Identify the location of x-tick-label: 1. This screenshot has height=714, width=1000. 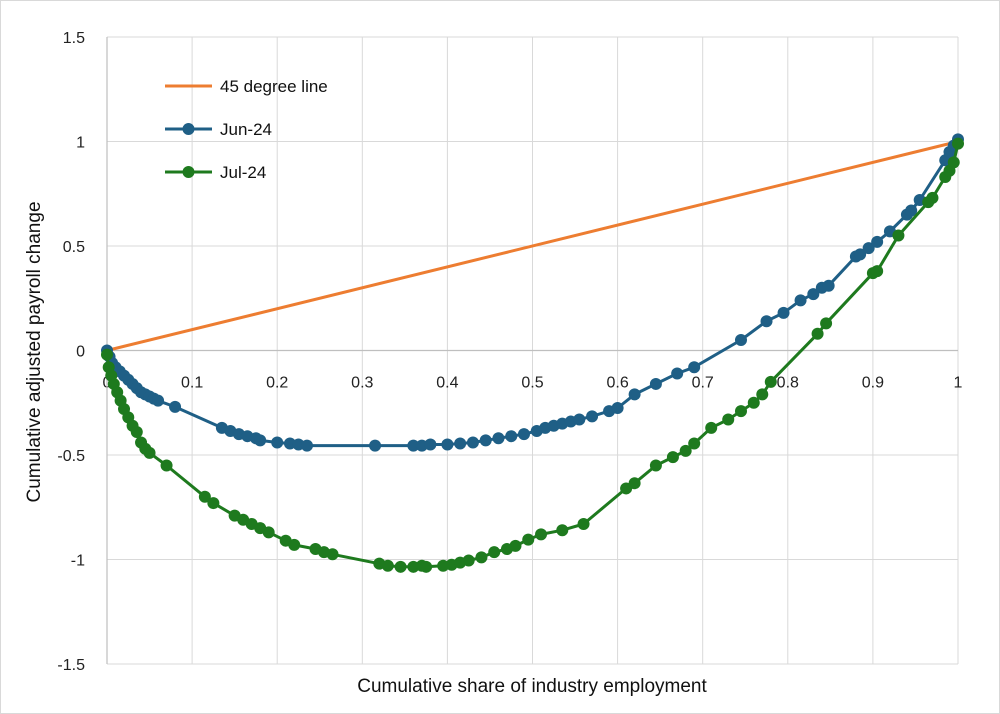
(958, 383).